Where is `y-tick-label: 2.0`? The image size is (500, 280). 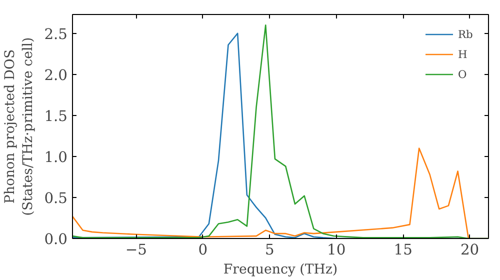 y-tick-label: 2.0 is located at coordinates (56, 75).